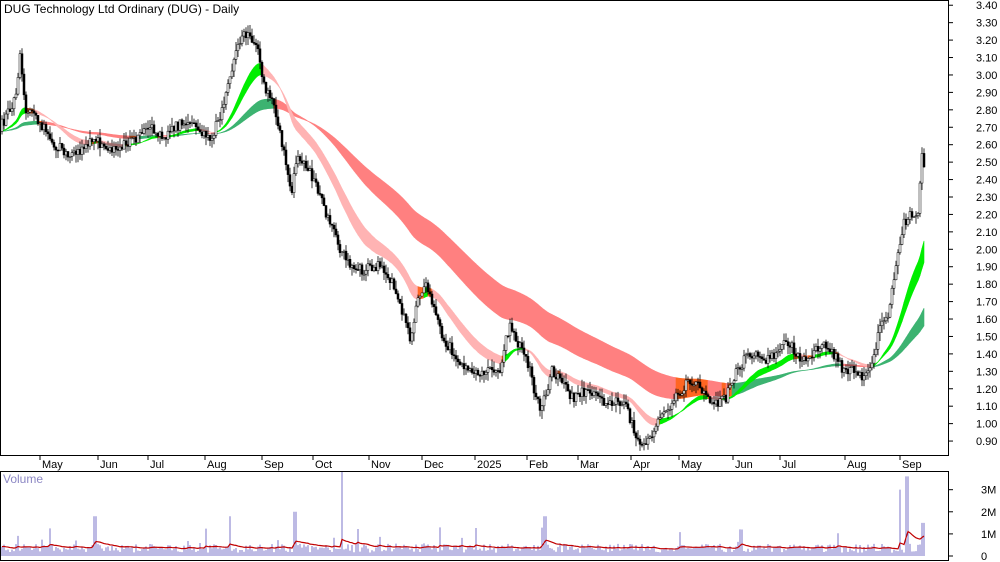 This screenshot has height=562, width=1000. What do you see at coordinates (986, 425) in the screenshot?
I see `price-tick-label: 1.00` at bounding box center [986, 425].